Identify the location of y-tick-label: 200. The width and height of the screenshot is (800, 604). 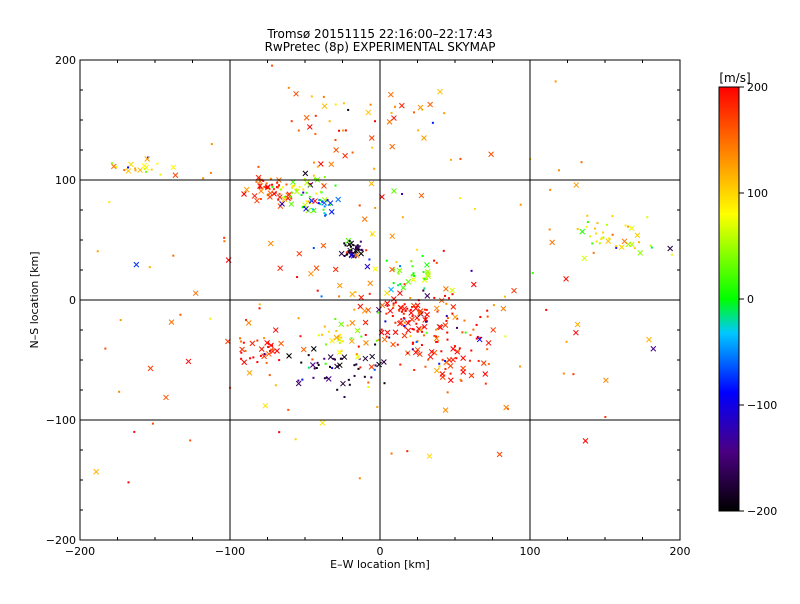
(65, 60).